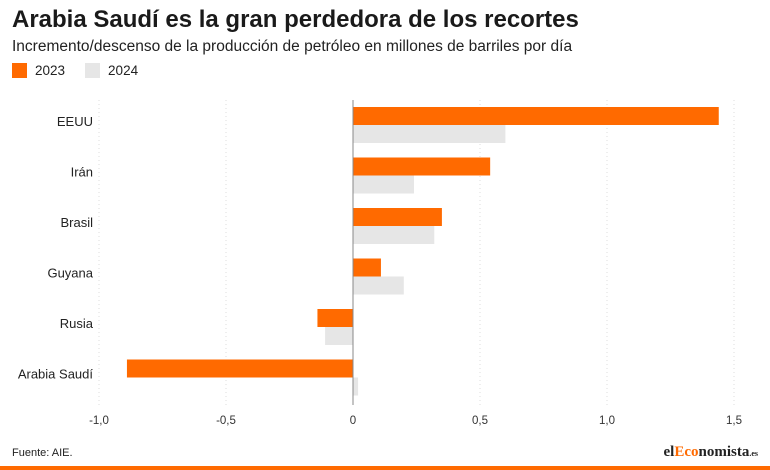  I want to click on x-tick-label: 0,5, so click(480, 421).